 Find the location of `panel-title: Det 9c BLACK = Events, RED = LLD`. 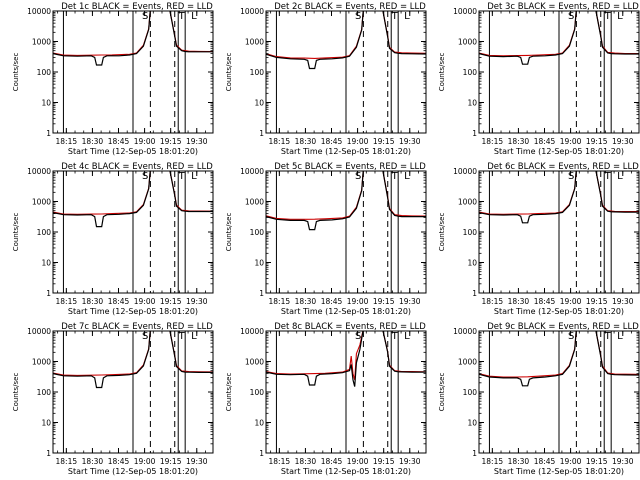

panel-title: Det 9c BLACK = Events, RED = LLD is located at coordinates (563, 327).